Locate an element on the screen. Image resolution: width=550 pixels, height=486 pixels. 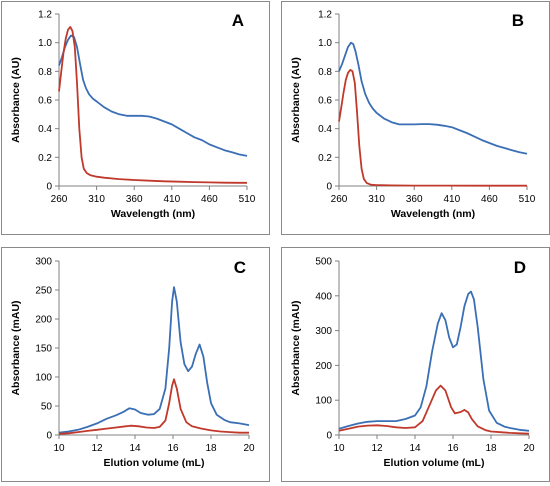
panel-letter: A is located at coordinates (238, 20).